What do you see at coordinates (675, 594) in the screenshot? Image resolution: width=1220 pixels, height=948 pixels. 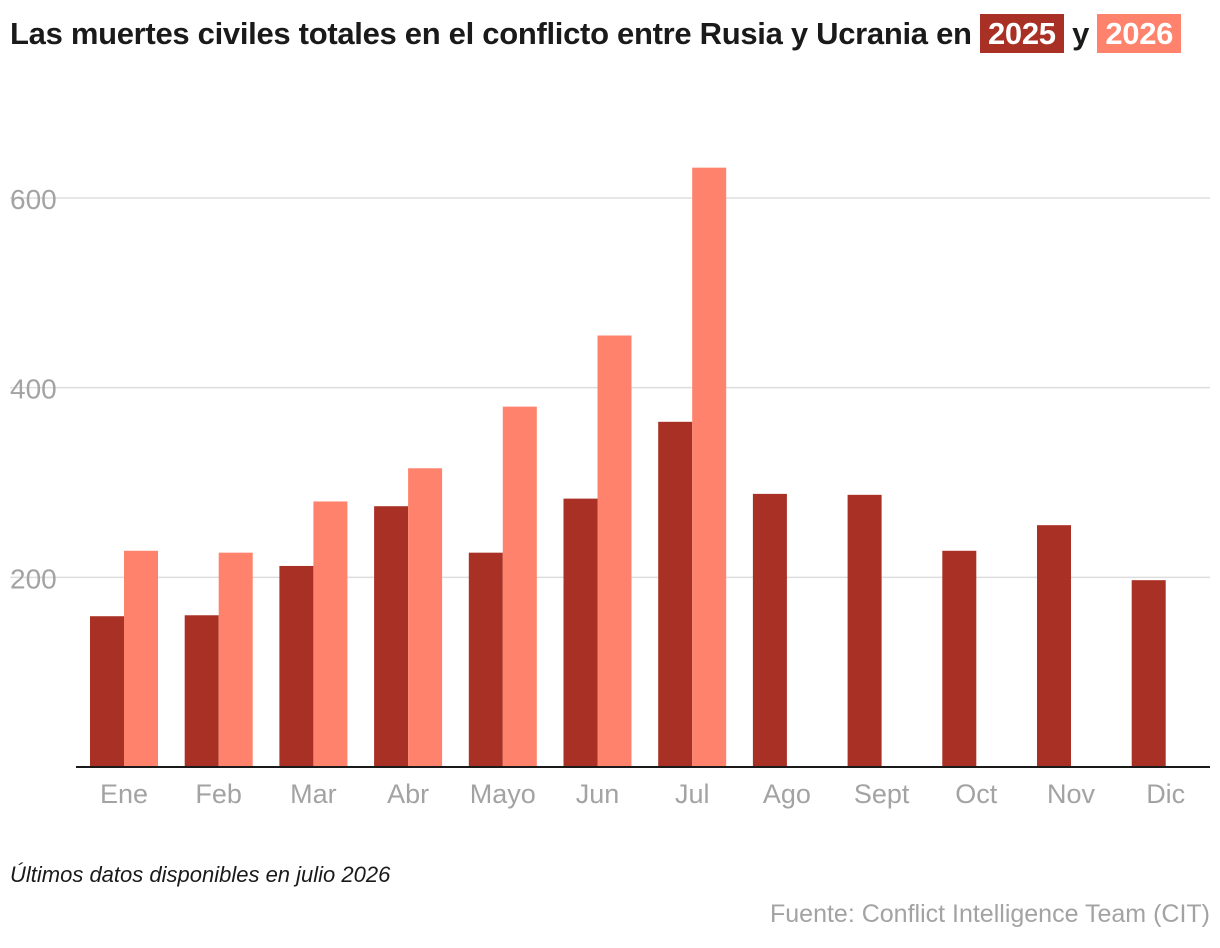 I see `bar-2025-Jul` at bounding box center [675, 594].